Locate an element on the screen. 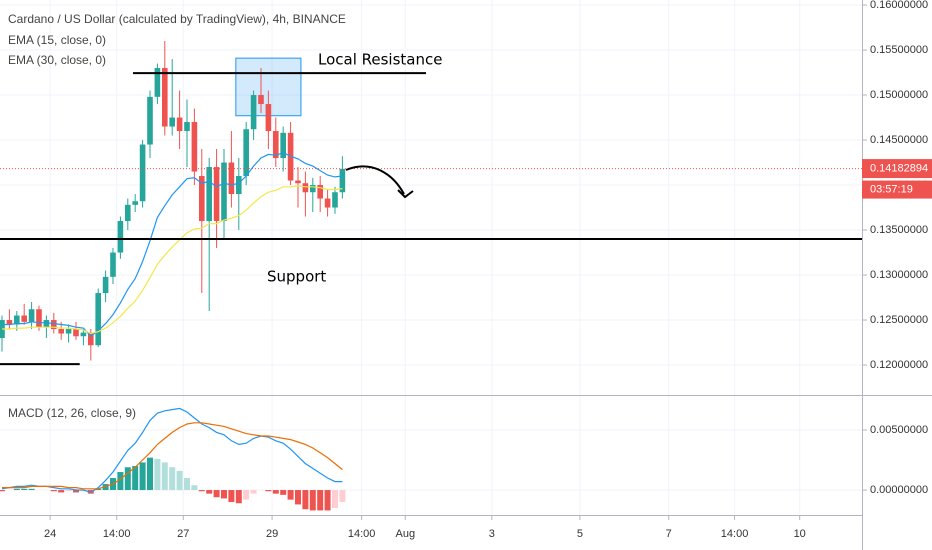  x-tick-label: 24 is located at coordinates (50, 534).